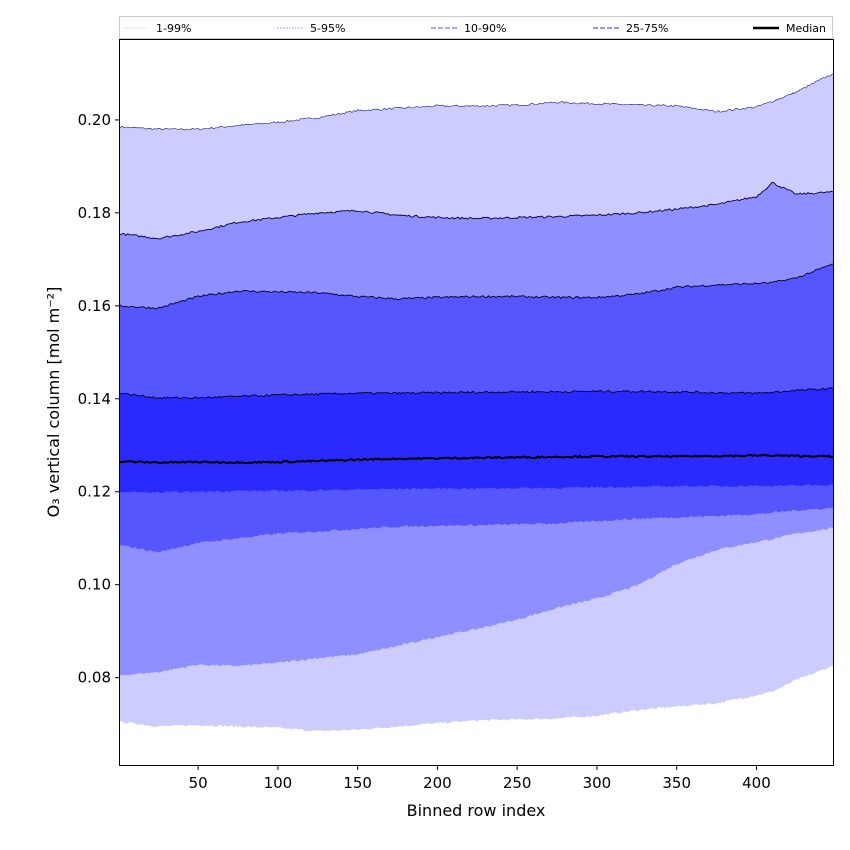 The width and height of the screenshot is (850, 850). What do you see at coordinates (476, 286) in the screenshot?
I see `band-10to90-upper-edge` at bounding box center [476, 286].